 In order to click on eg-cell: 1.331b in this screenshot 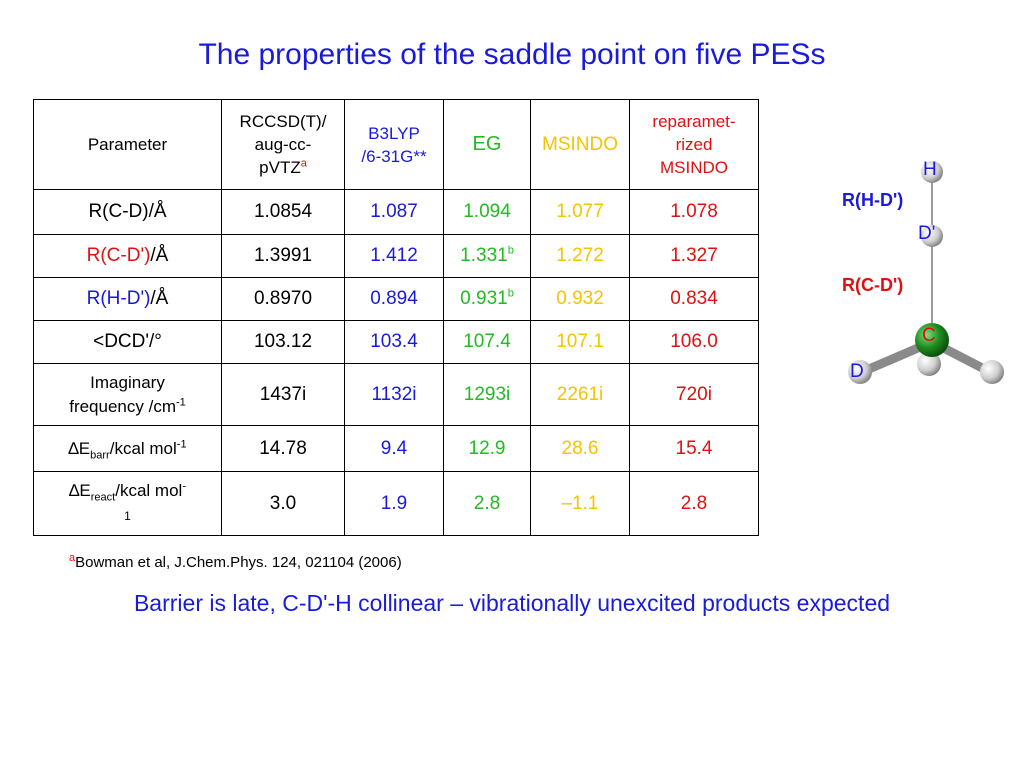, I will do `click(487, 256)`.